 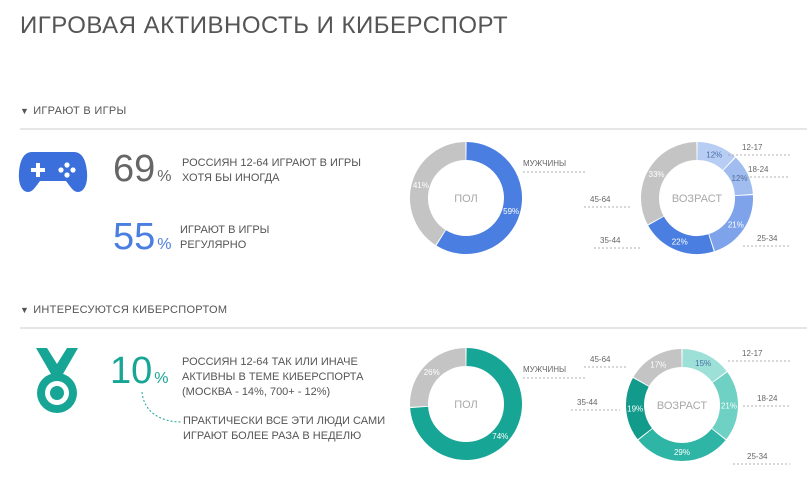 What do you see at coordinates (657, 174) in the screenshot?
I see `segment-value-label: 33%` at bounding box center [657, 174].